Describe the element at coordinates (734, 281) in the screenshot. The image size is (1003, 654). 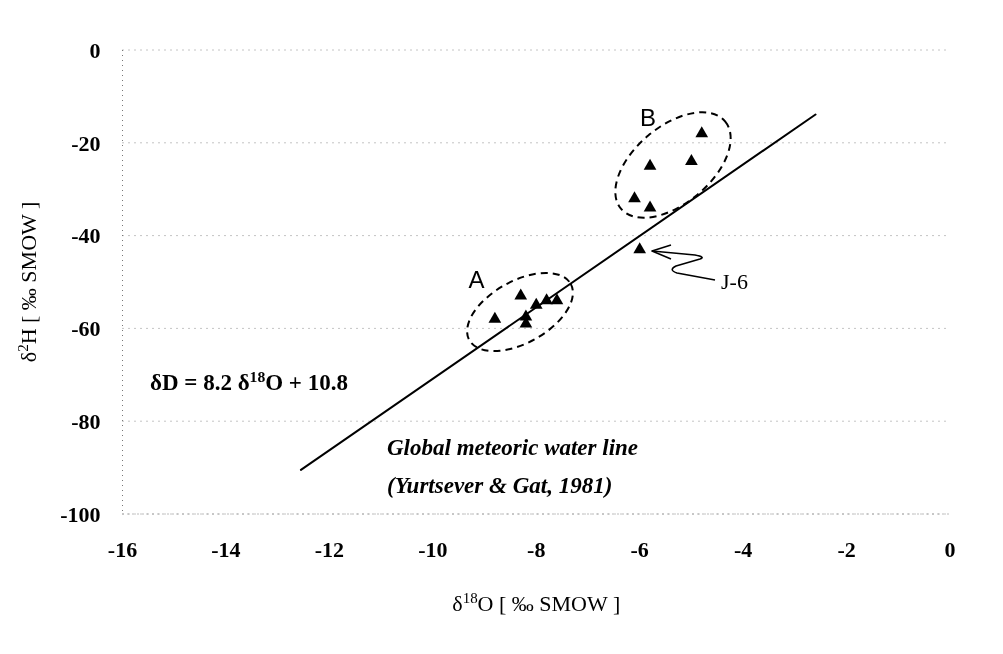
I see `annotation: J-6` at that location.